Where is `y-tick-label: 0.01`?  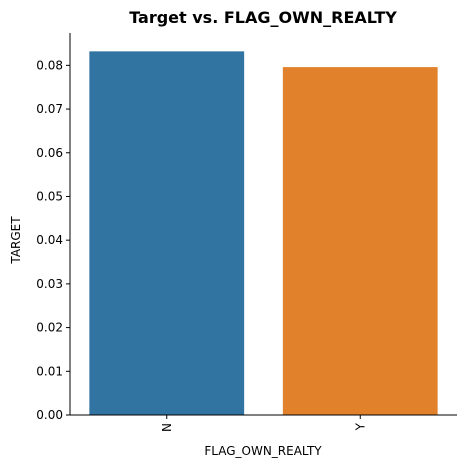
y-tick-label: 0.01 is located at coordinates (49, 371).